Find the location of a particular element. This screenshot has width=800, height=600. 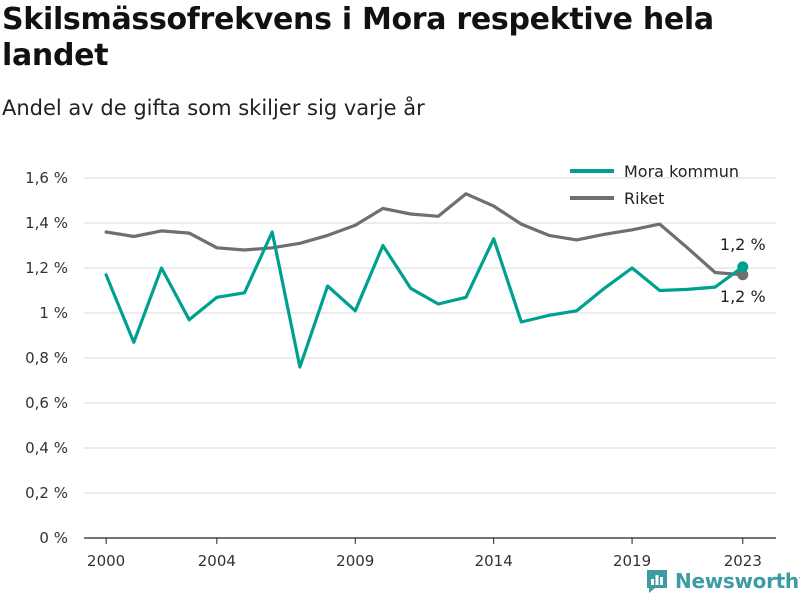

y-tick-label: 1,2 % is located at coordinates (46, 268).